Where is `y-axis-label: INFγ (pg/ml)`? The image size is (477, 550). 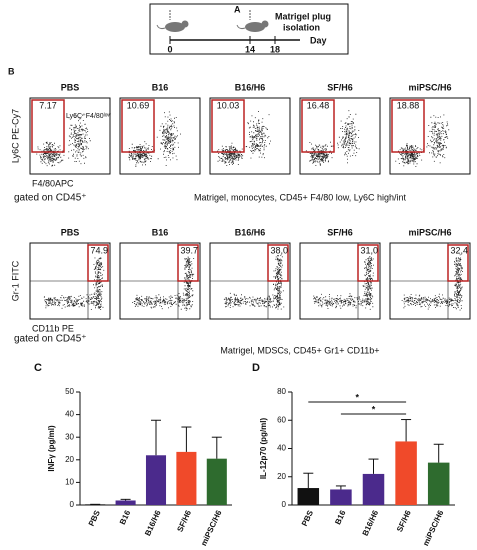 y-axis-label: INFγ (pg/ml) is located at coordinates (51, 448).